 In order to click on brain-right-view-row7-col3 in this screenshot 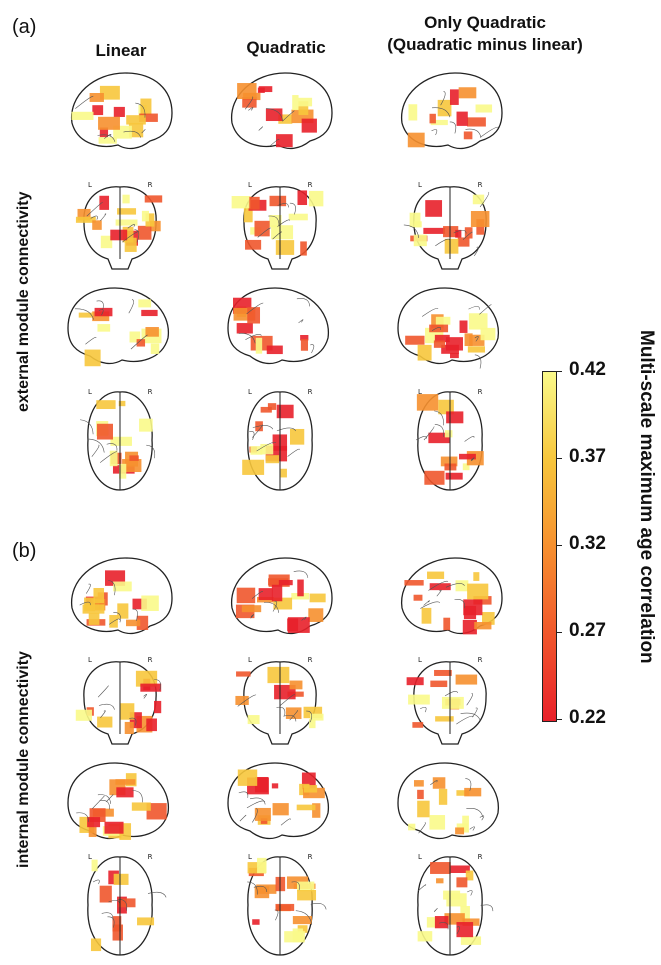, I will do `click(450, 807)`.